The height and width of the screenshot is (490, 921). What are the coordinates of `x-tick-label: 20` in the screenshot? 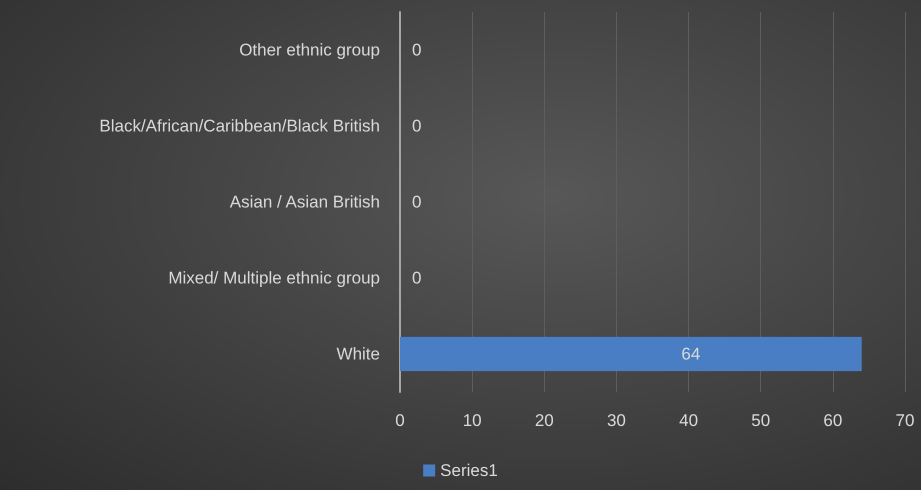 It's located at (544, 420).